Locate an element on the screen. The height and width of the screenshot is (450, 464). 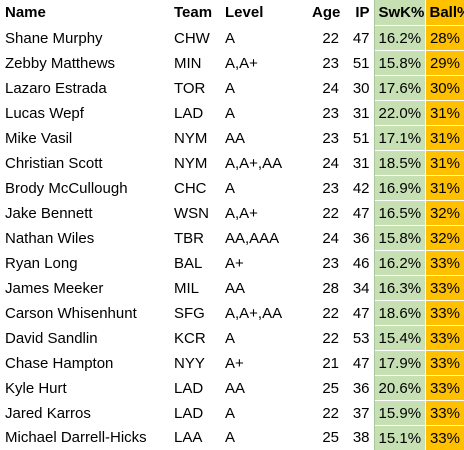
cell-ip: 38 is located at coordinates (358, 438).